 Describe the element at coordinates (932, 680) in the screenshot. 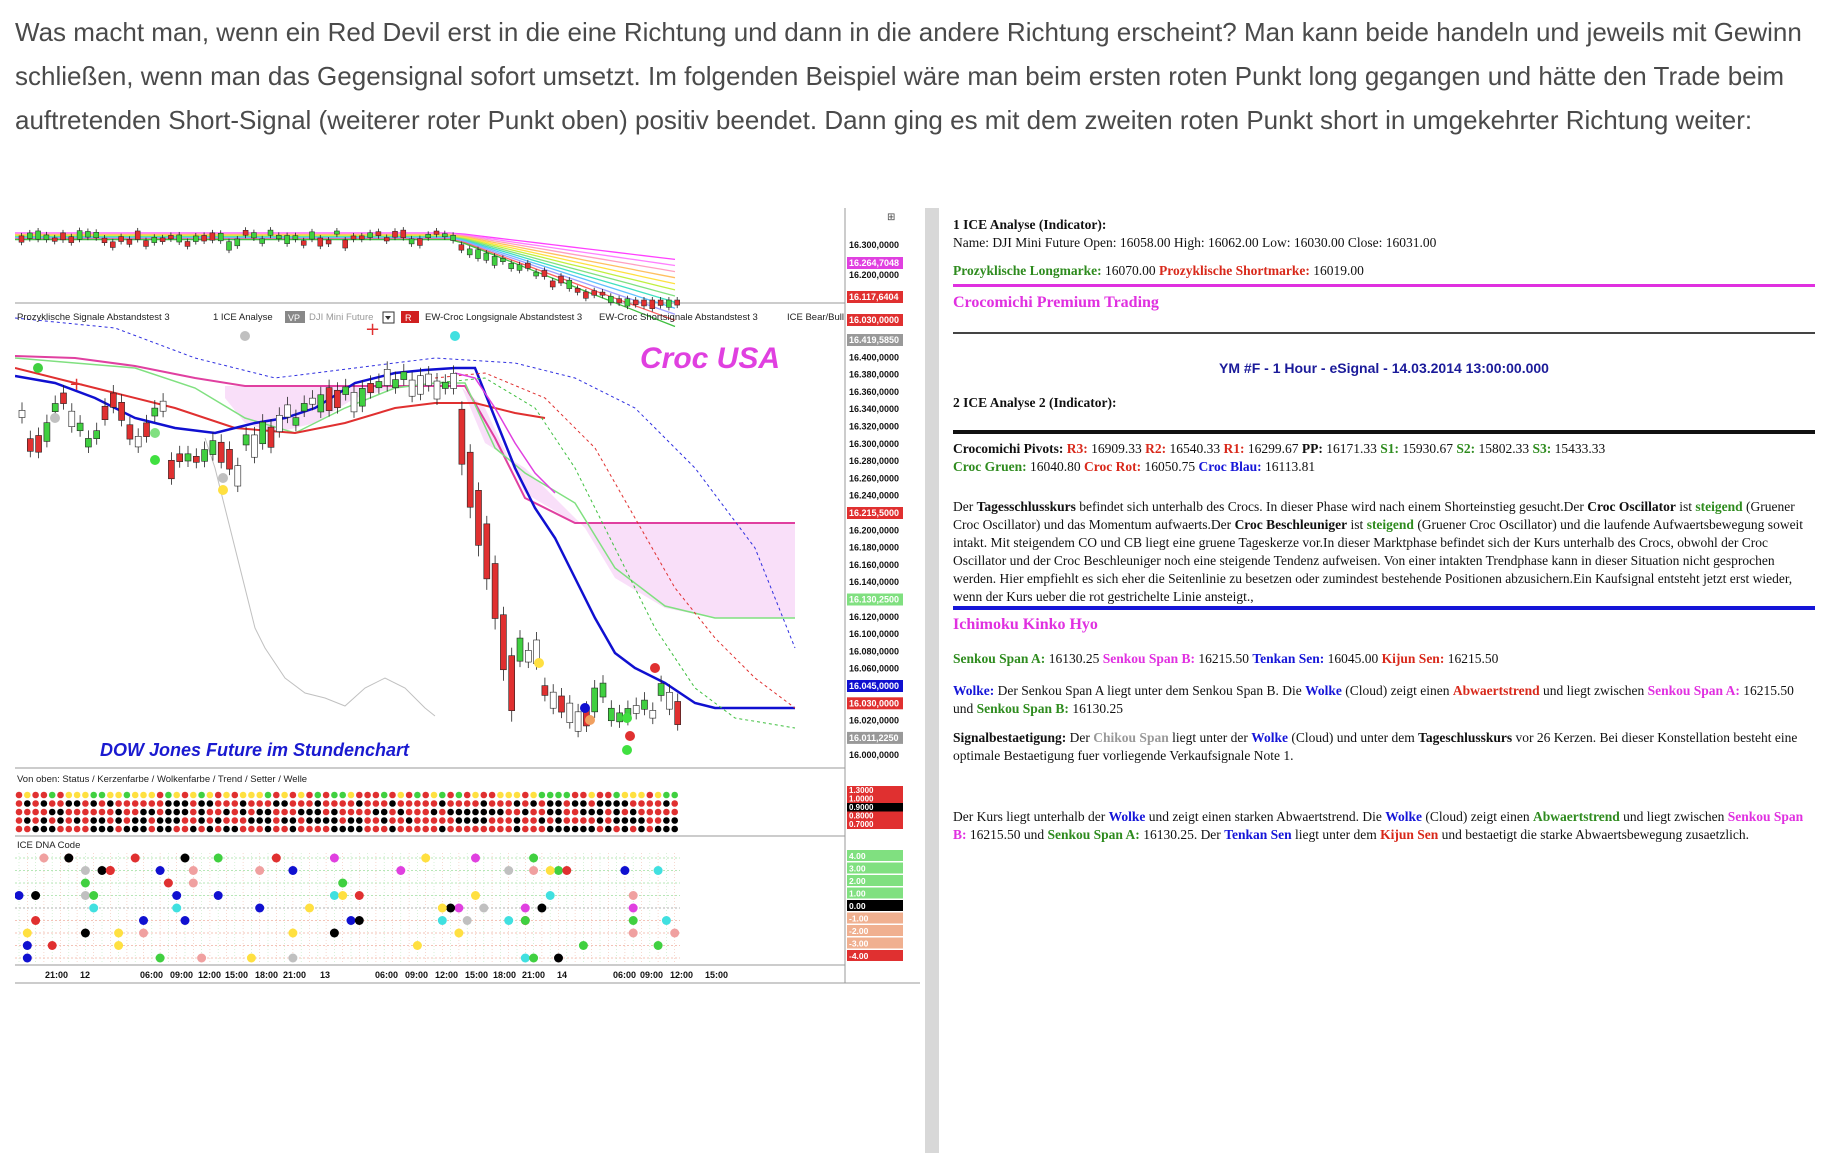

I see `panel-separator` at that location.